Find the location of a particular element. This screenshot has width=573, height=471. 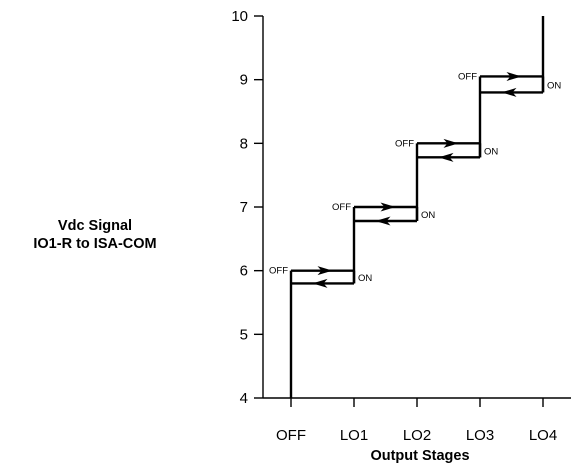

y-tick-label: 8 is located at coordinates (244, 143).